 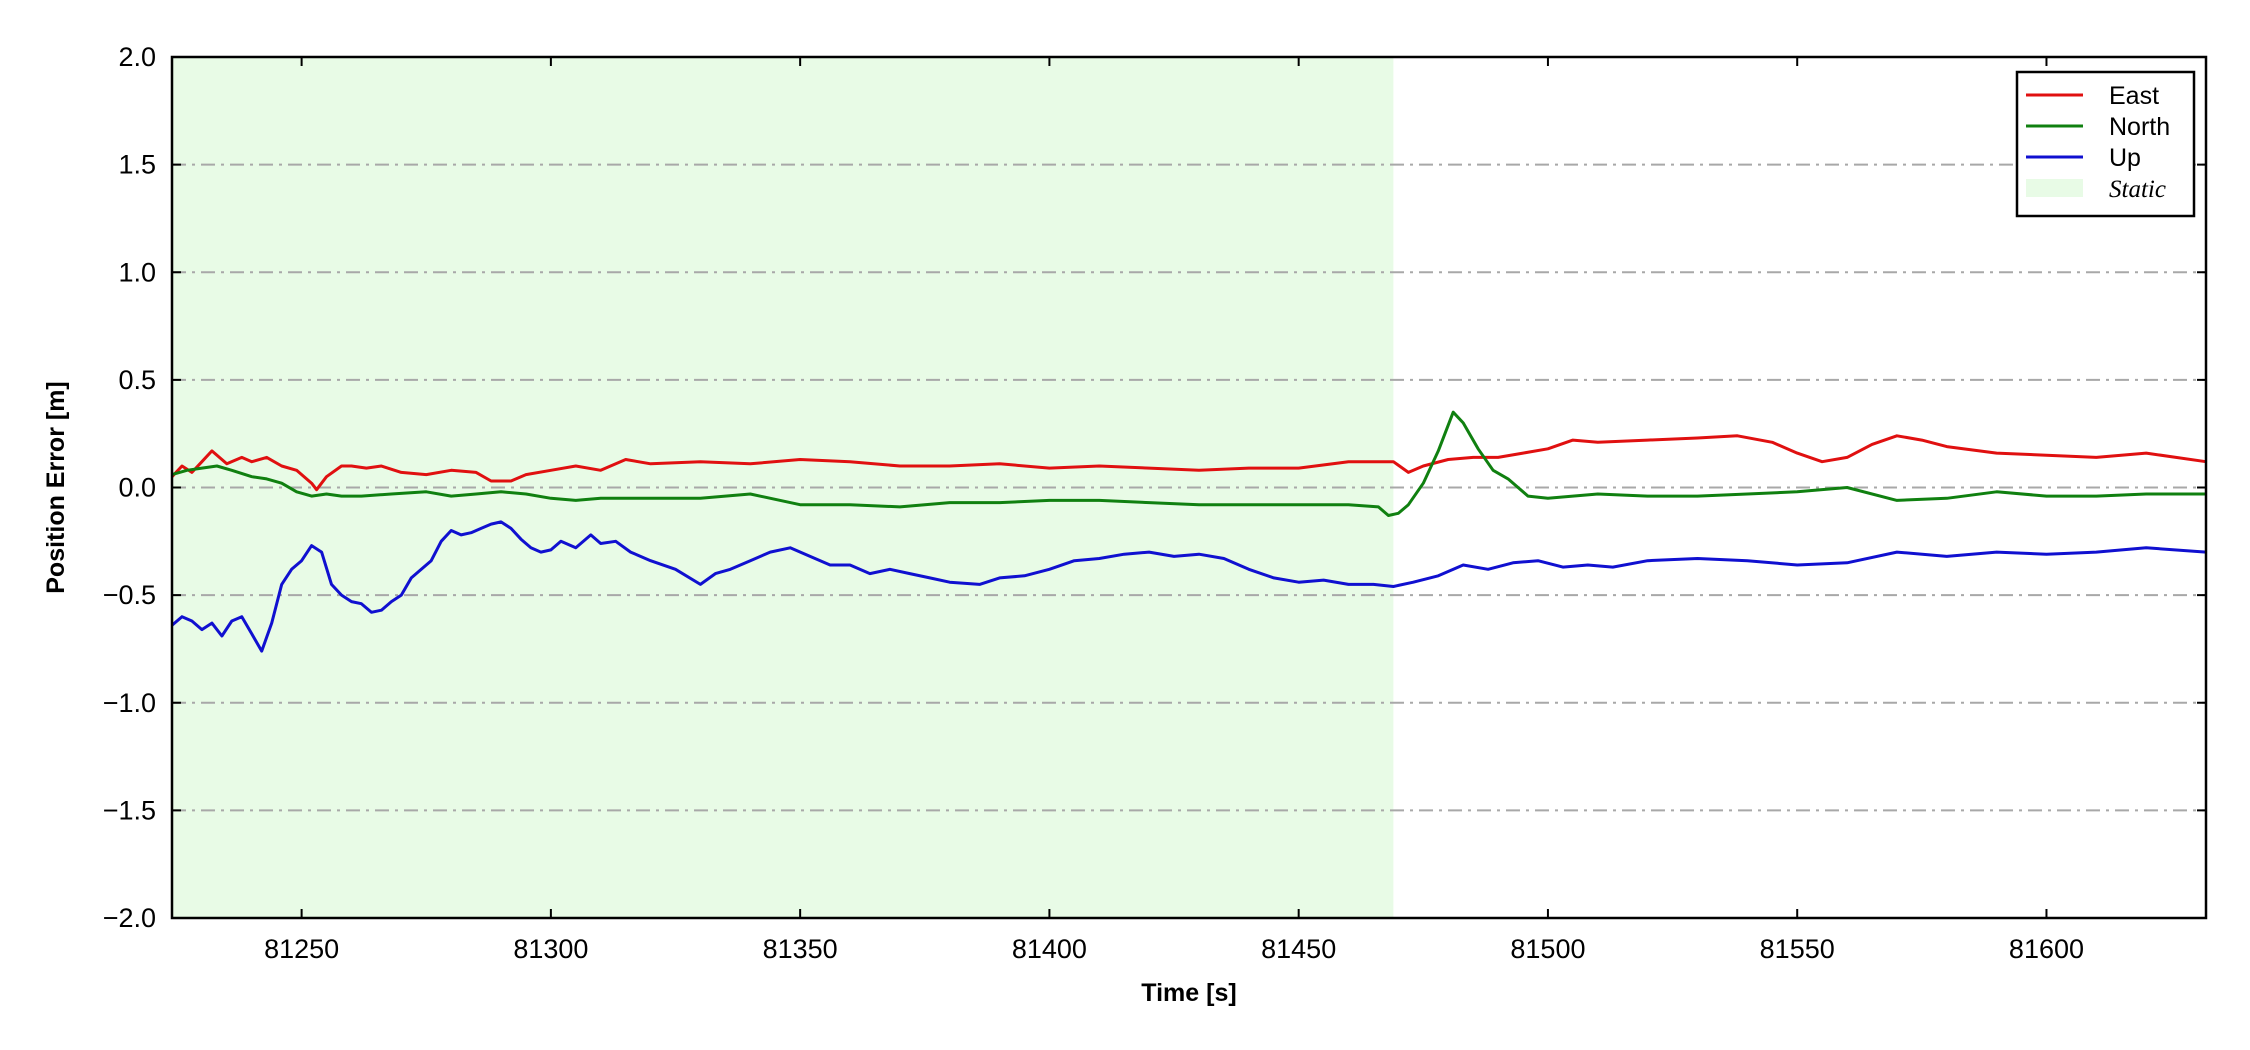 What do you see at coordinates (137, 165) in the screenshot?
I see `y-tick-label: 1.5` at bounding box center [137, 165].